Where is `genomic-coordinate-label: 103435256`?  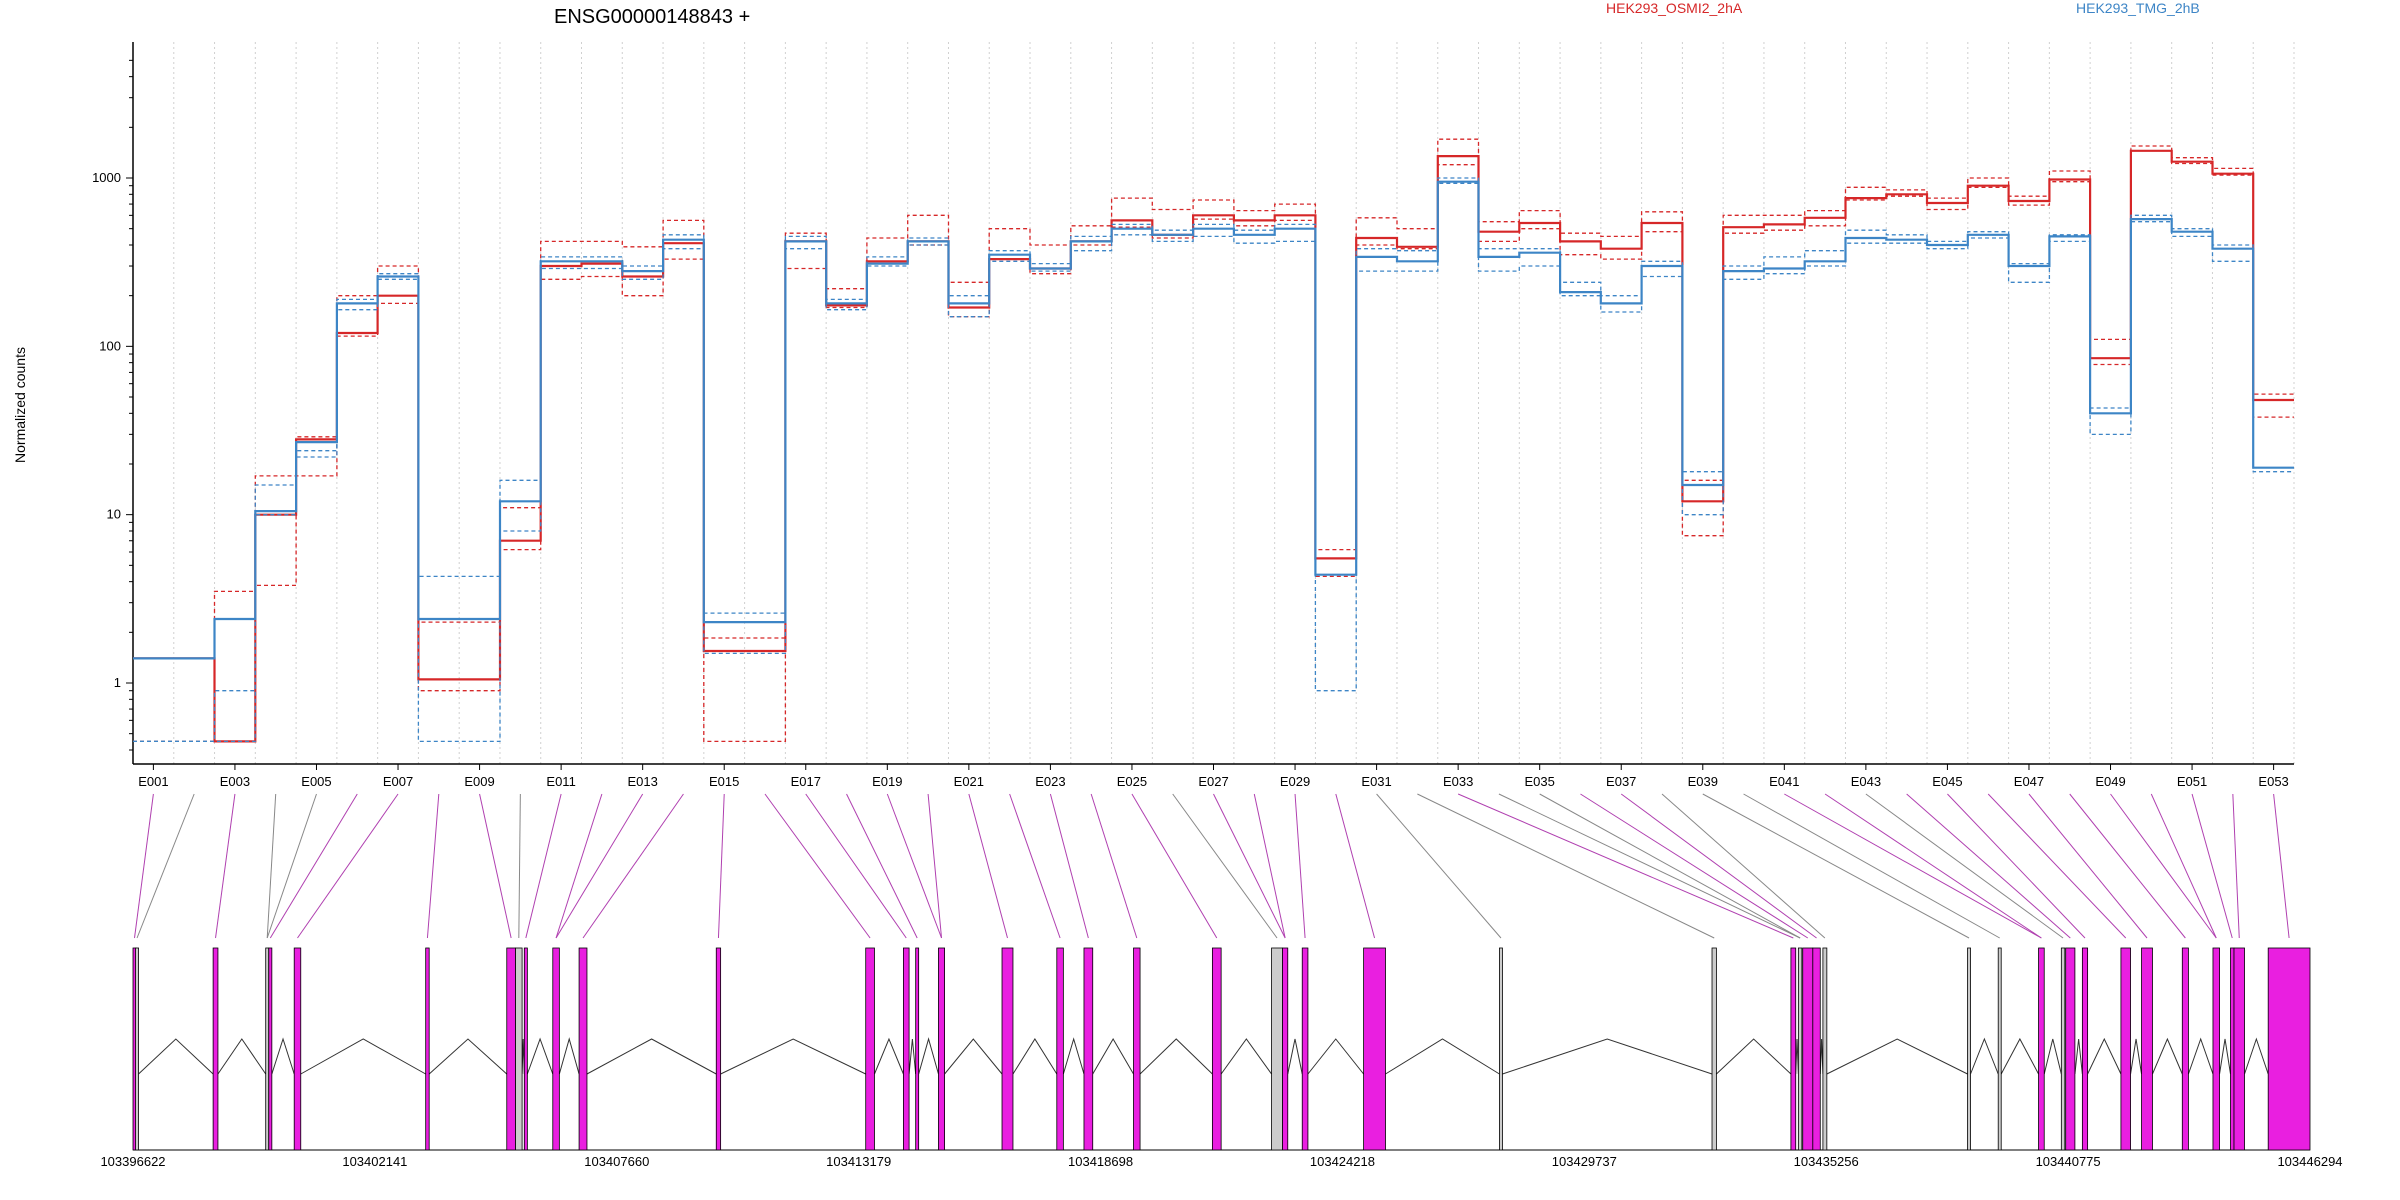 genomic-coordinate-label: 103435256 is located at coordinates (1826, 1161).